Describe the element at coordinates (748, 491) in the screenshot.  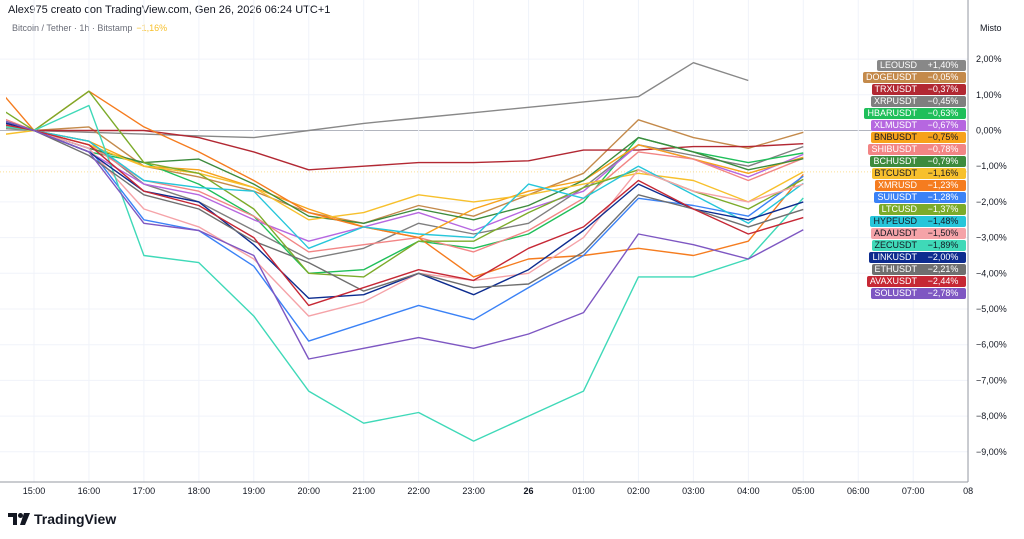
I see `x-tick-label: 04:00` at that location.